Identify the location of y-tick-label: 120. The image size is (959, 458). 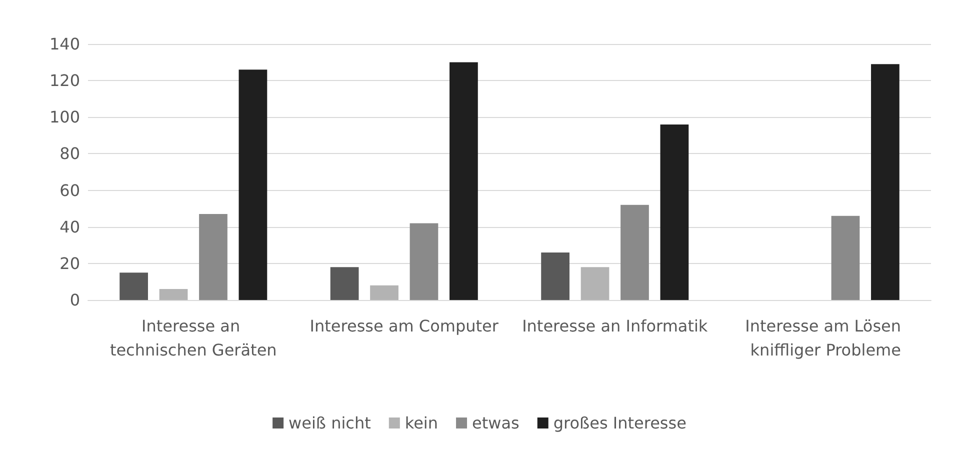
(64, 80).